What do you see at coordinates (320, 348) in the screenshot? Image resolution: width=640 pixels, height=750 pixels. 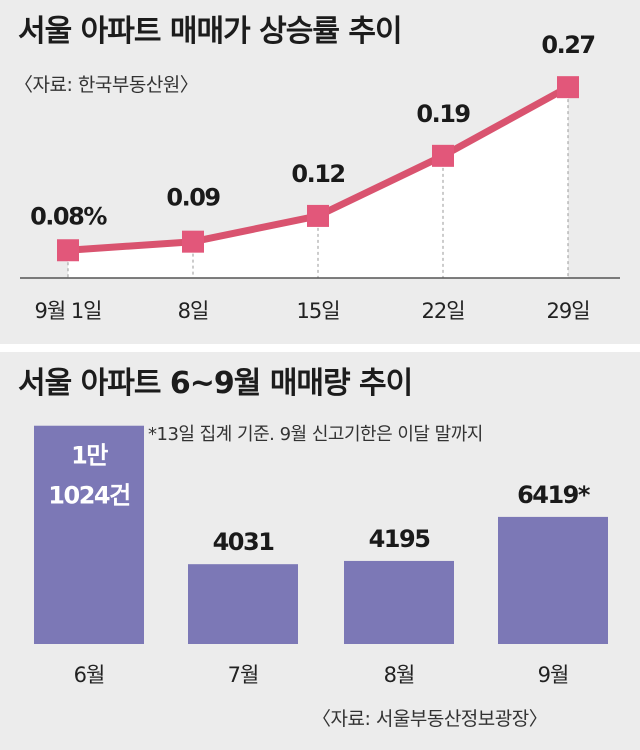 I see `panel-divider` at bounding box center [320, 348].